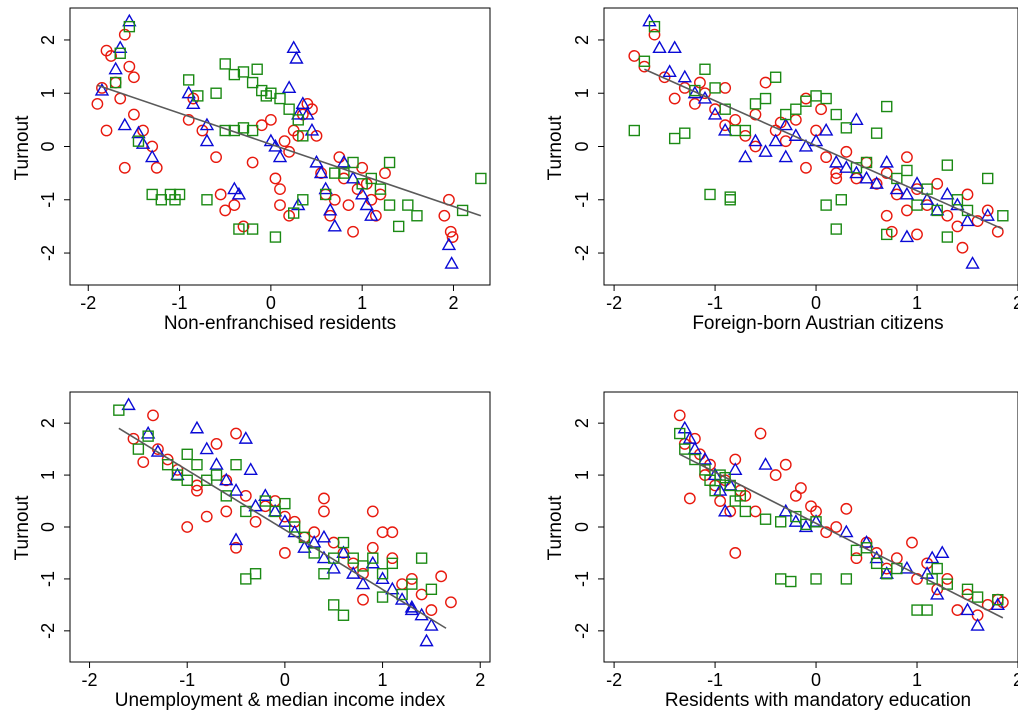  I want to click on y-tick-label: -2, so click(582, 631).